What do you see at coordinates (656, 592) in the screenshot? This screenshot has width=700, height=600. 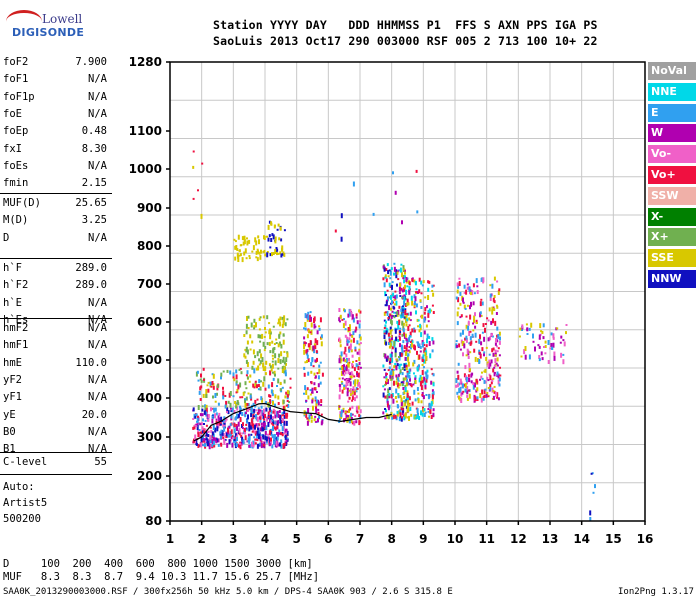 I see `version-label: Ion2Png 1.3.17` at bounding box center [656, 592].